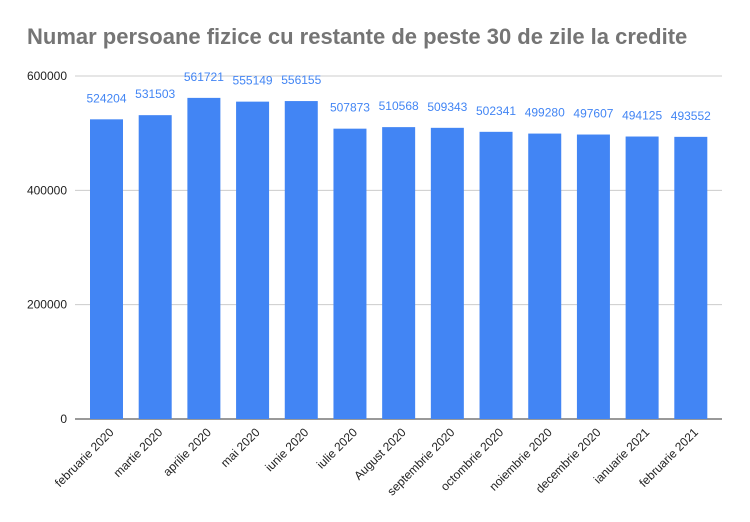  What do you see at coordinates (47, 247) in the screenshot?
I see `y-axis-ticks: 0 200000 400000 600000` at bounding box center [47, 247].